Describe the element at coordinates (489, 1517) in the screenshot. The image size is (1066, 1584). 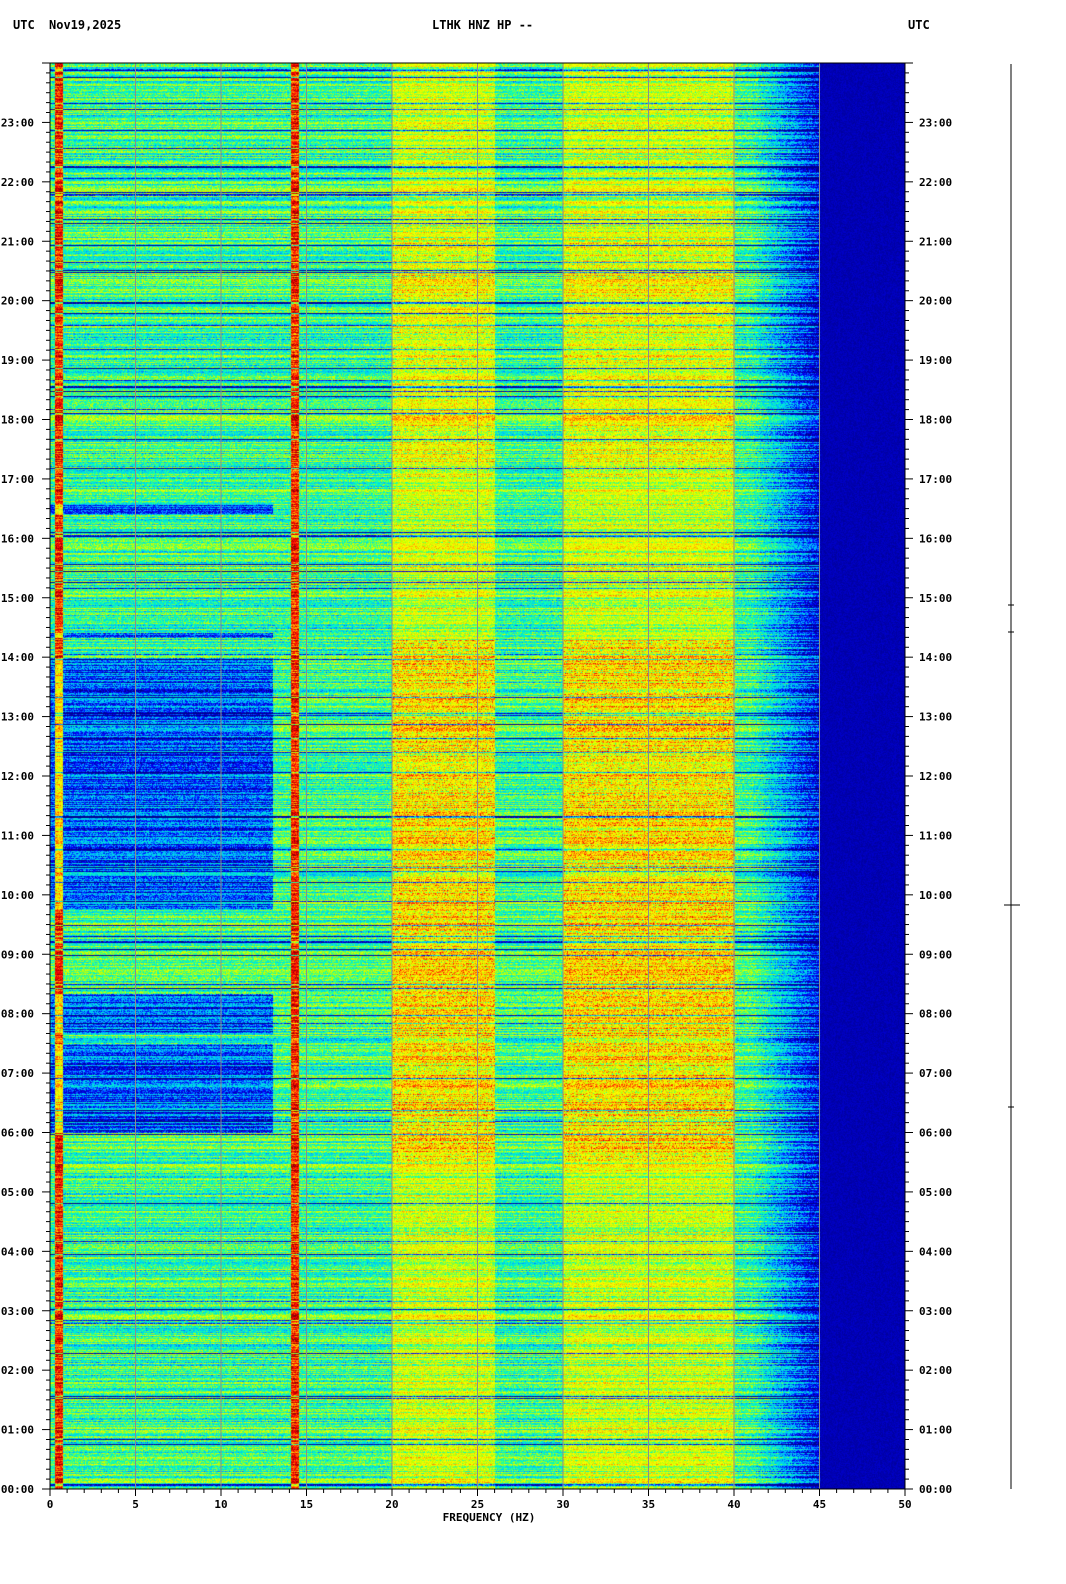
I see `x-axis-label: FREQUENCY (HZ)` at that location.